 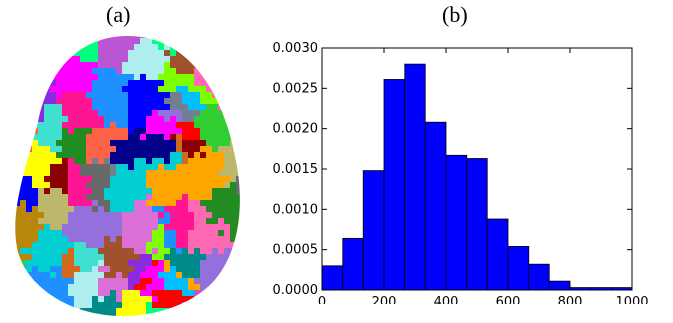 What do you see at coordinates (446, 299) in the screenshot?
I see `x-tick-label: 400` at bounding box center [446, 299].